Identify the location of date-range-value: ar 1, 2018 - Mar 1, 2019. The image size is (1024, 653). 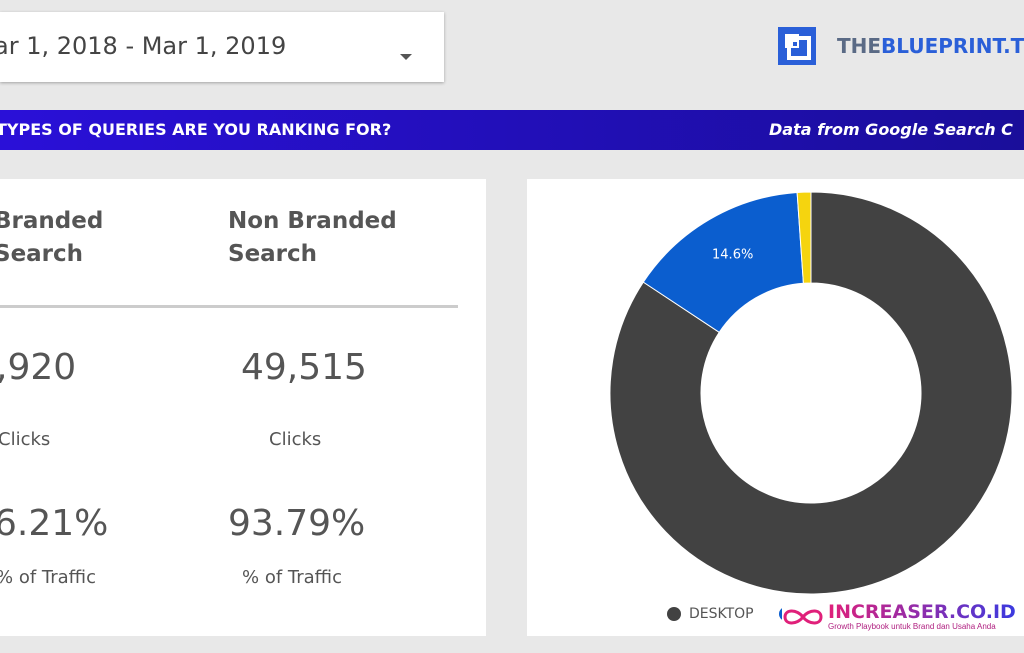
(143, 46).